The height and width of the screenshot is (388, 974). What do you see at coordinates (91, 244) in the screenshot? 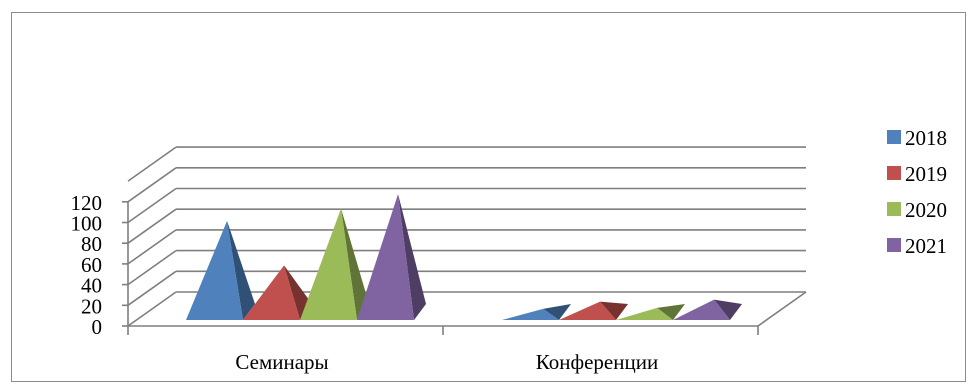
I see `y-tick-label: 80` at bounding box center [91, 244].